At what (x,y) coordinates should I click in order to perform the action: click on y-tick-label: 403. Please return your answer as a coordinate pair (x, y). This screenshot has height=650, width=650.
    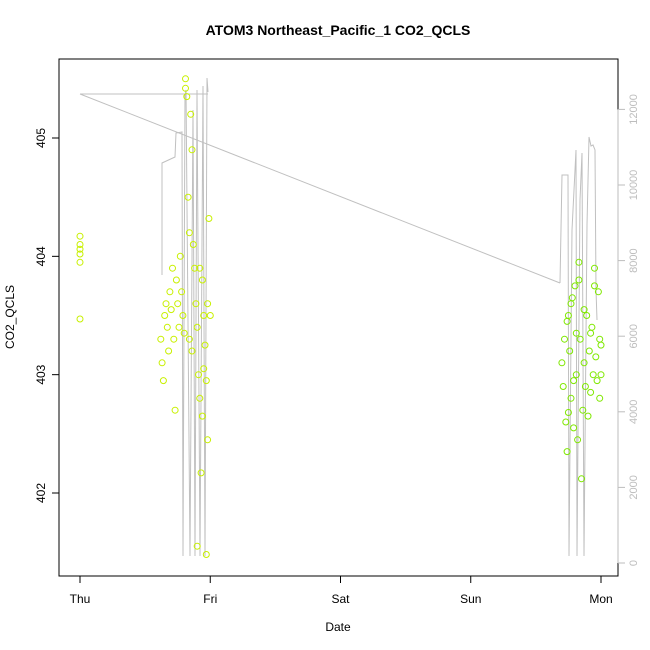
    Looking at the image, I should click on (41, 374).